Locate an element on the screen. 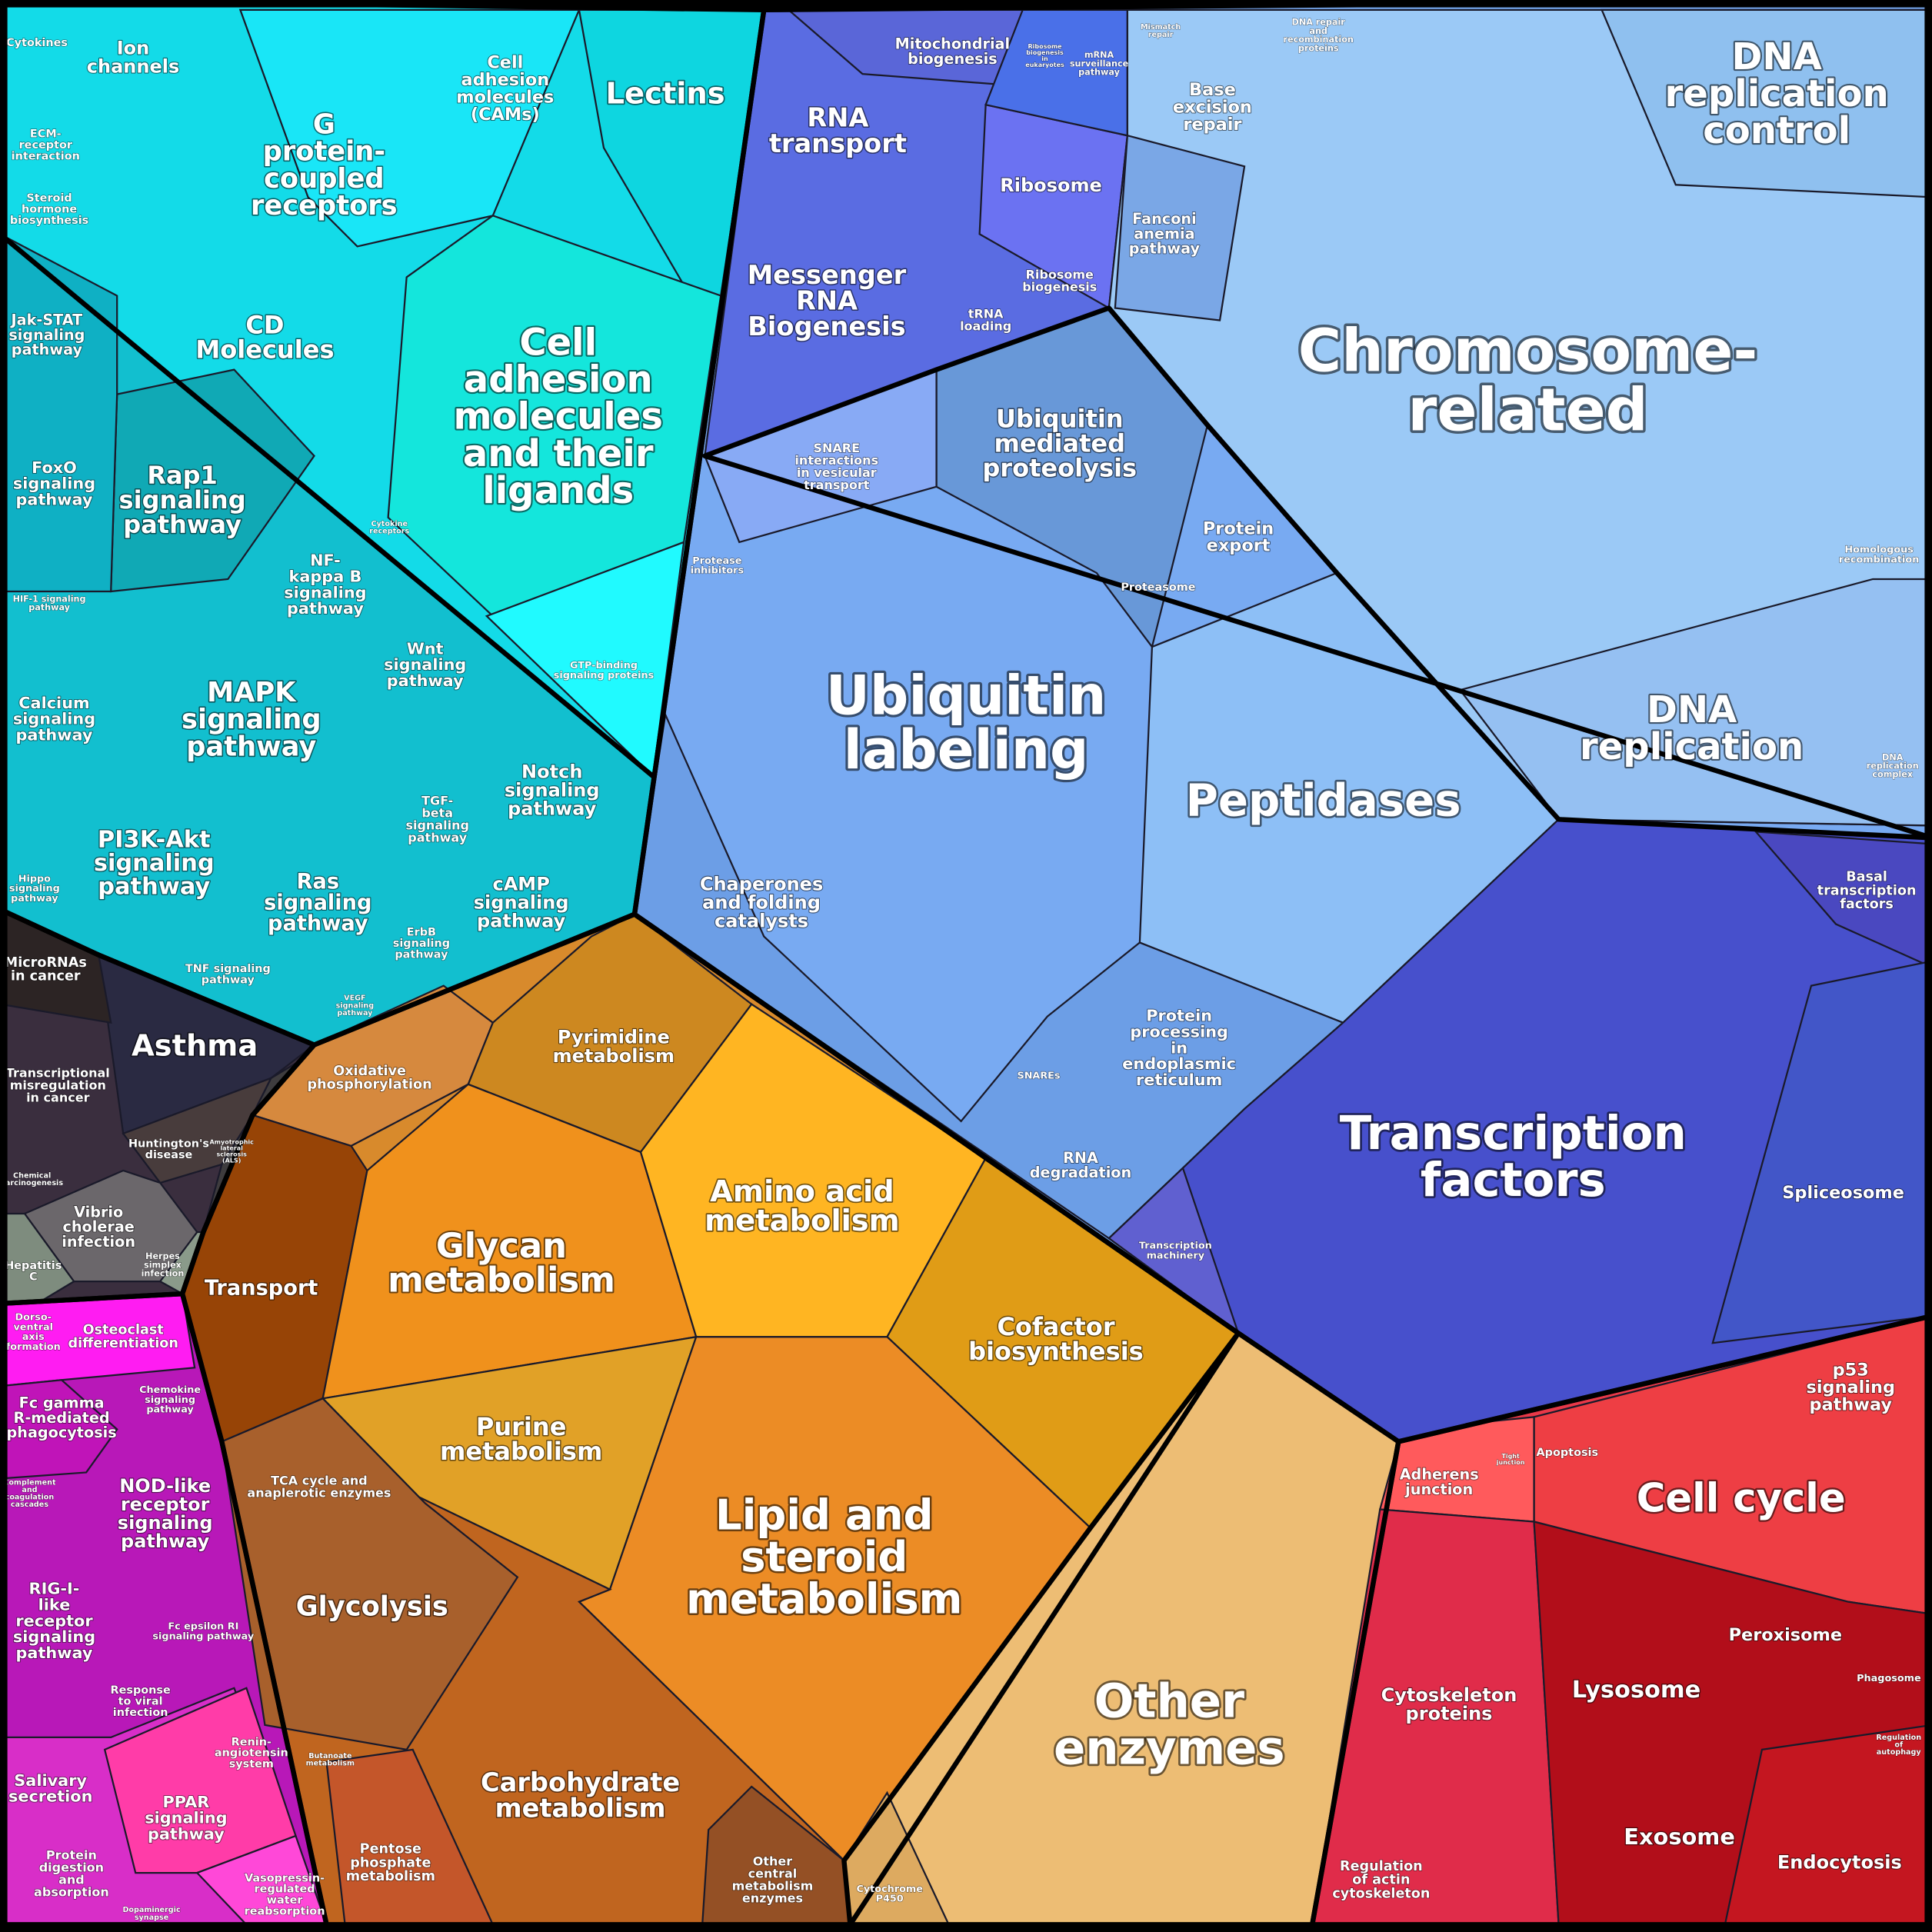  label-line: Ubiquitin is located at coordinates (1060, 418).